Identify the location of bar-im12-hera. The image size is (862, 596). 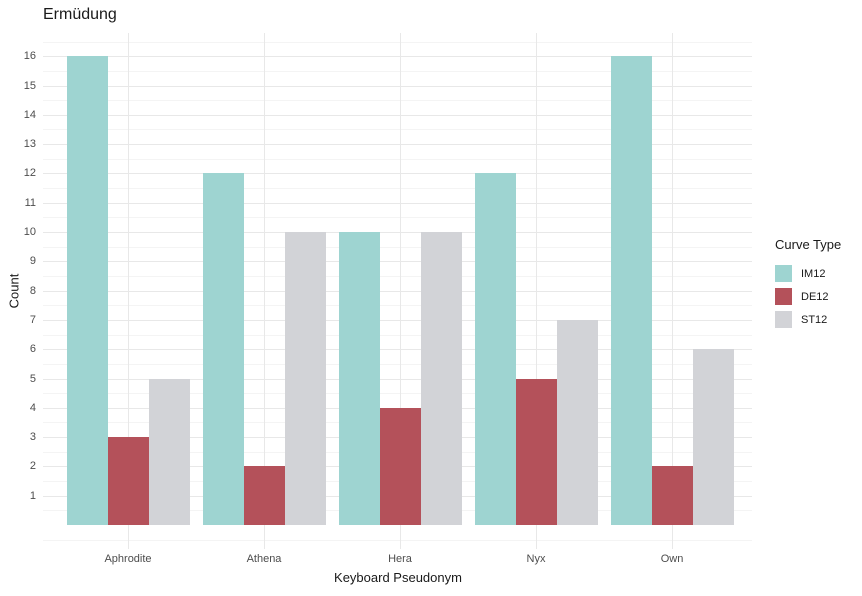
(359, 378).